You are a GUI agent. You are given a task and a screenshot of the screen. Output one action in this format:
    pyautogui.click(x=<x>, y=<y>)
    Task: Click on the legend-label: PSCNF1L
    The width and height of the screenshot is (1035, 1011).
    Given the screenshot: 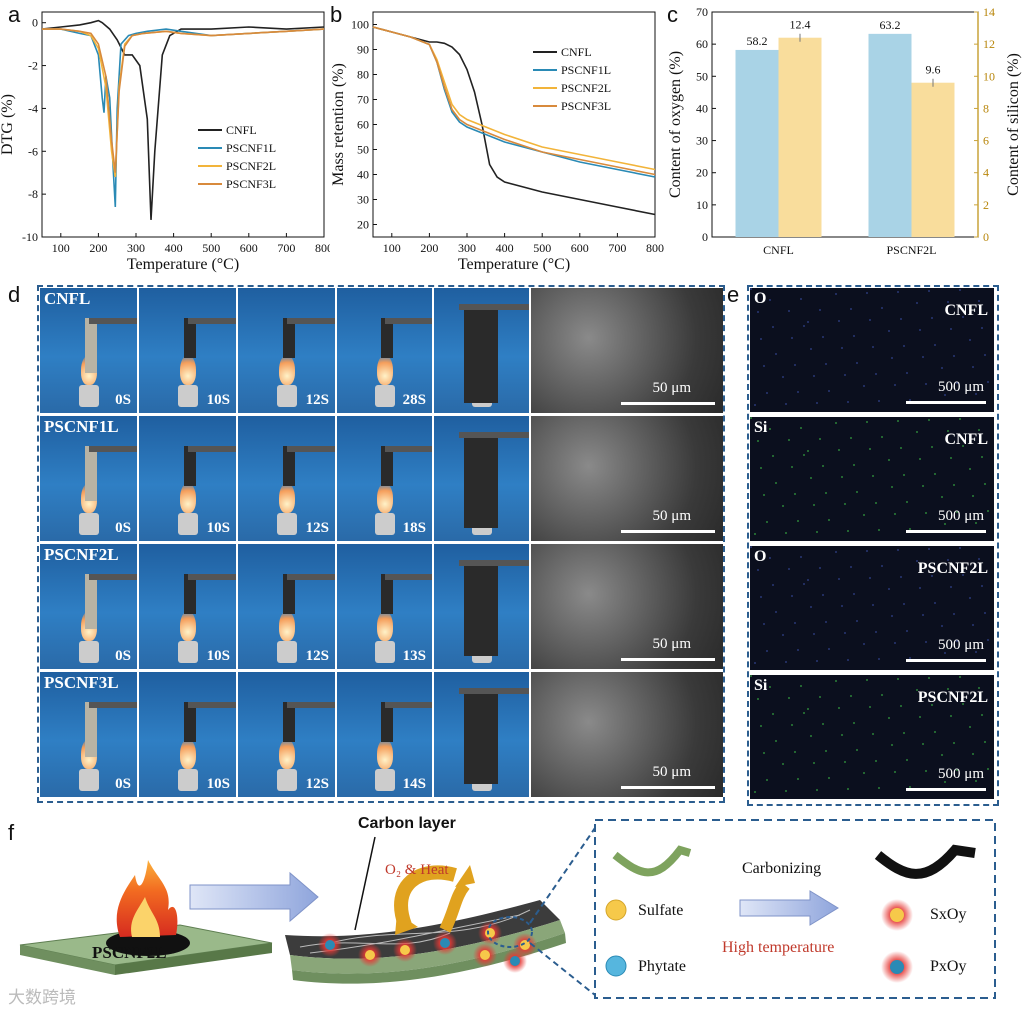 What is the action you would take?
    pyautogui.click(x=251, y=148)
    